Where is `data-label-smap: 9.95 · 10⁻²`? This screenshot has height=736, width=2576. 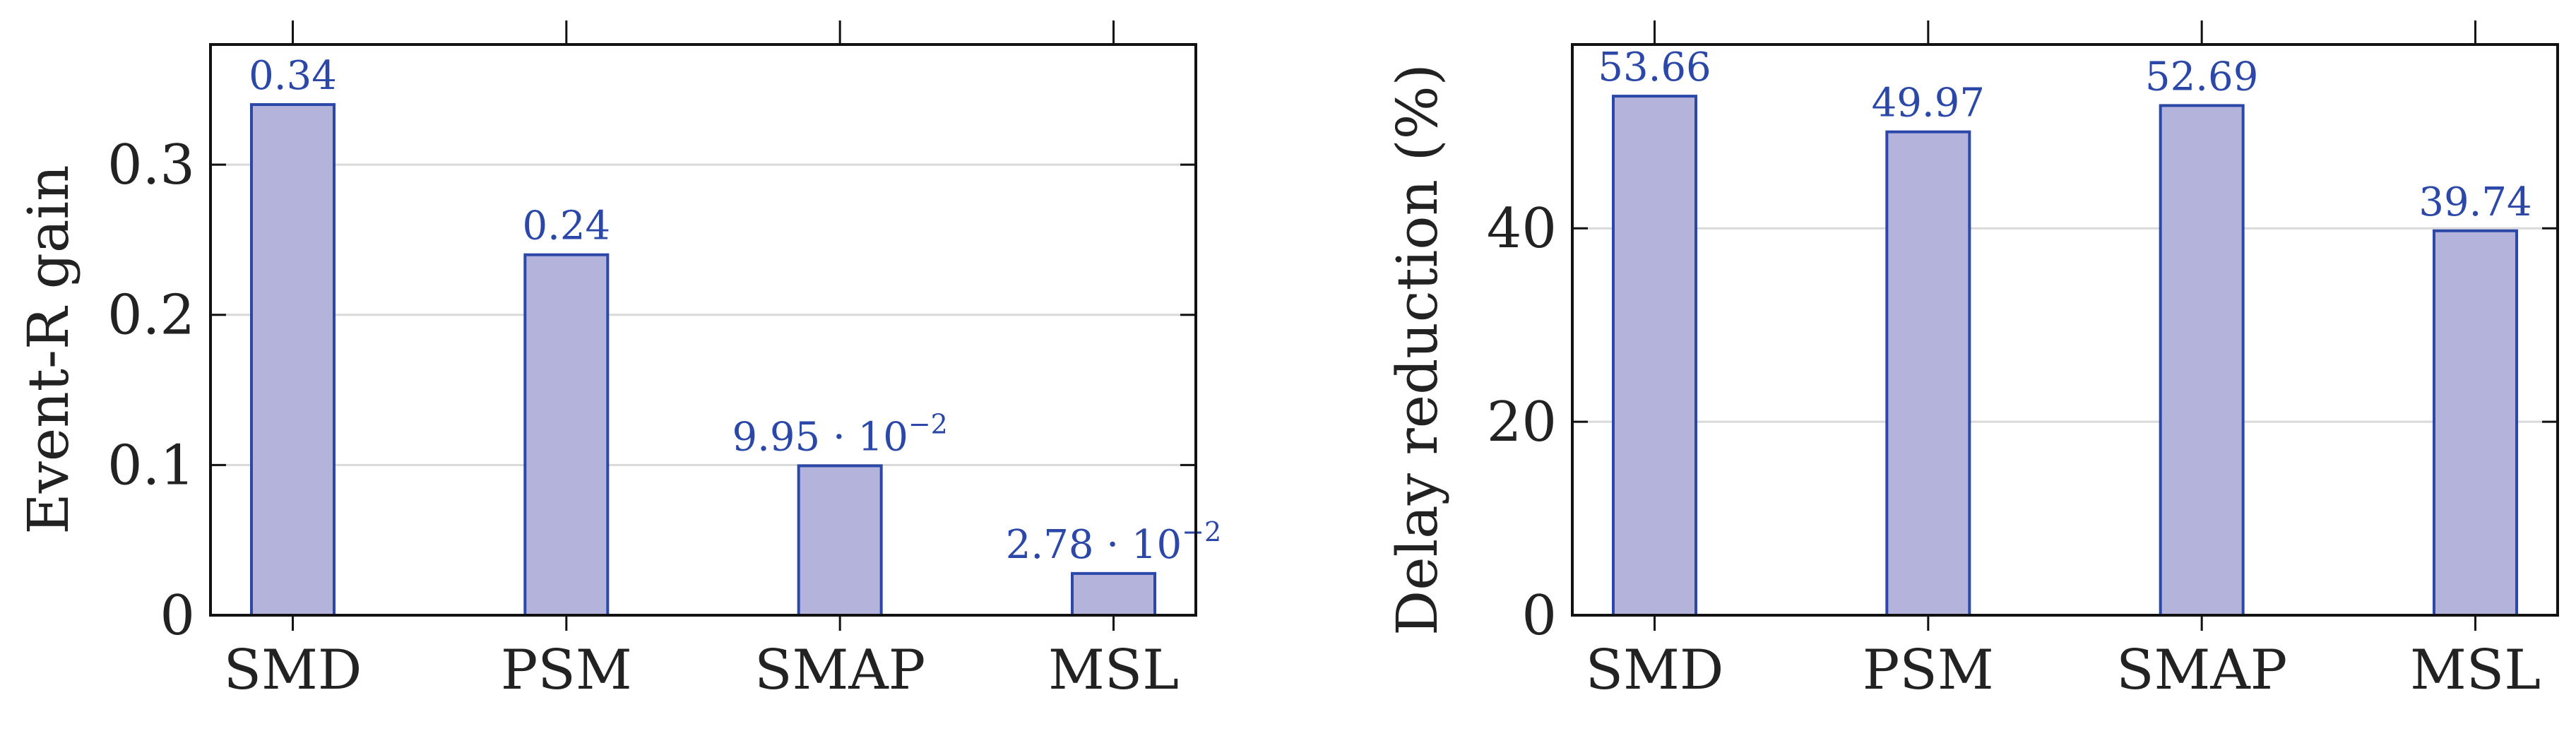
data-label-smap: 9.95 · 10⁻² is located at coordinates (839, 434).